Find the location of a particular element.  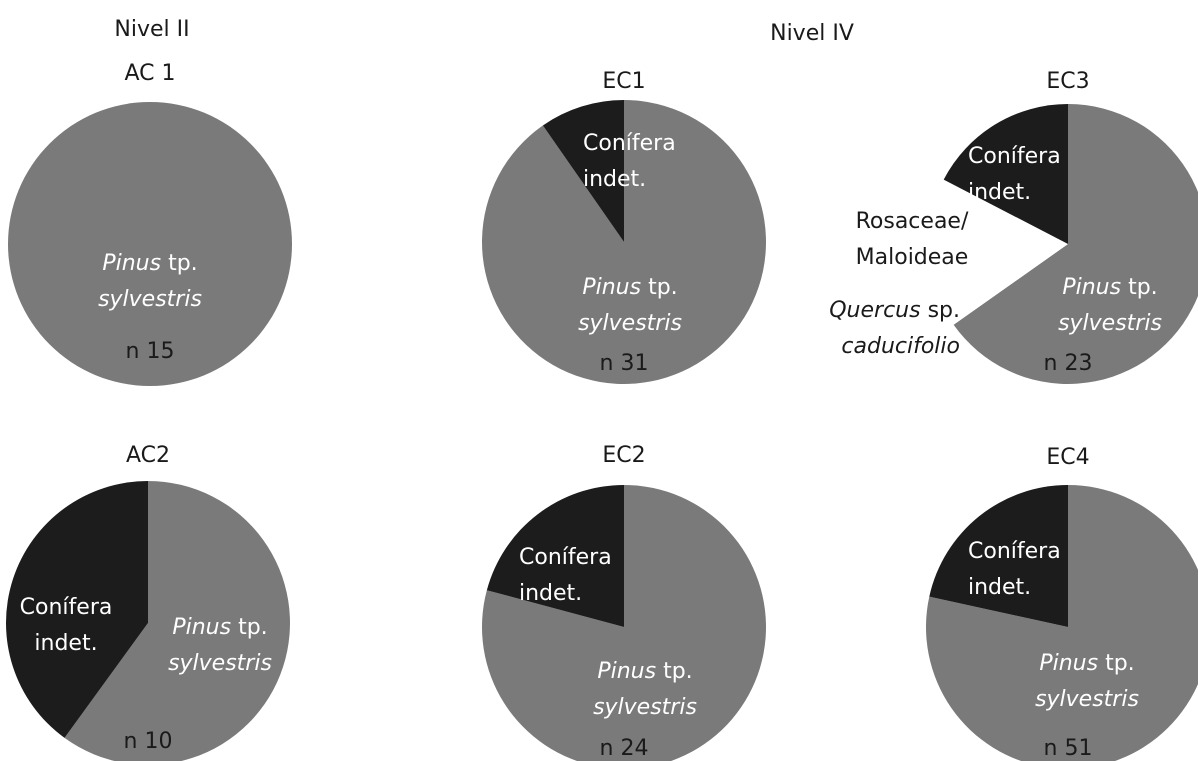

pie-title: EC1 is located at coordinates (623, 81).